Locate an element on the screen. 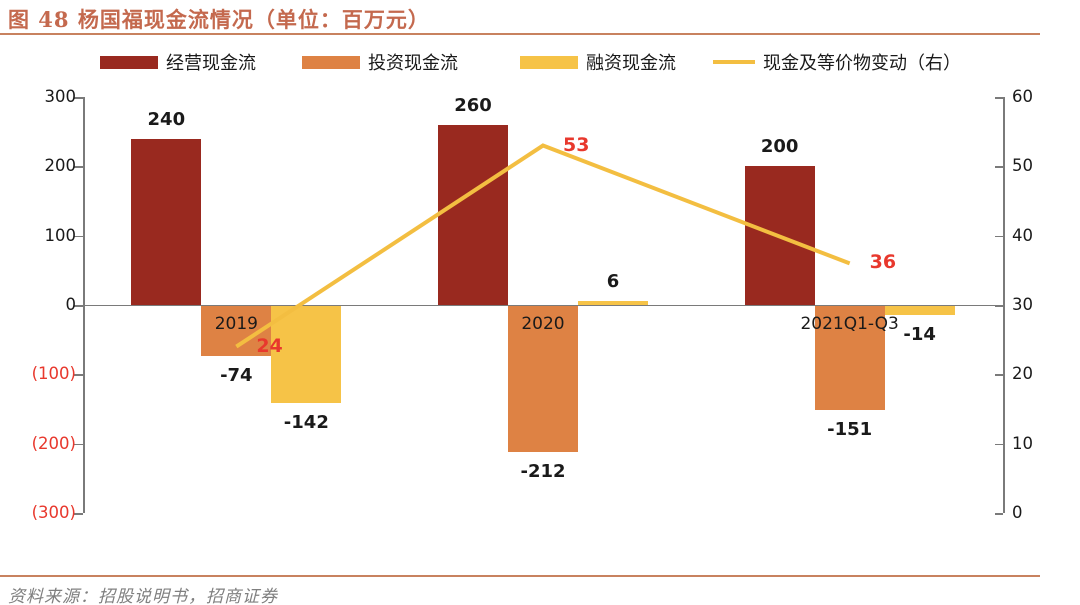 The width and height of the screenshot is (1080, 605). legend-label: 投资现金流 is located at coordinates (413, 63).